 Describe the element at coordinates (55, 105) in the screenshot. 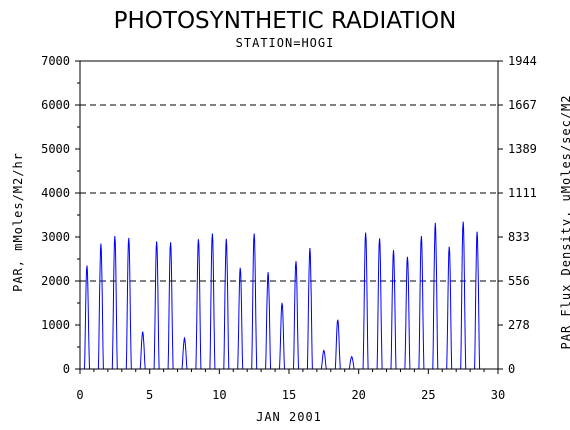

I see `y-tick-label: 6000` at that location.